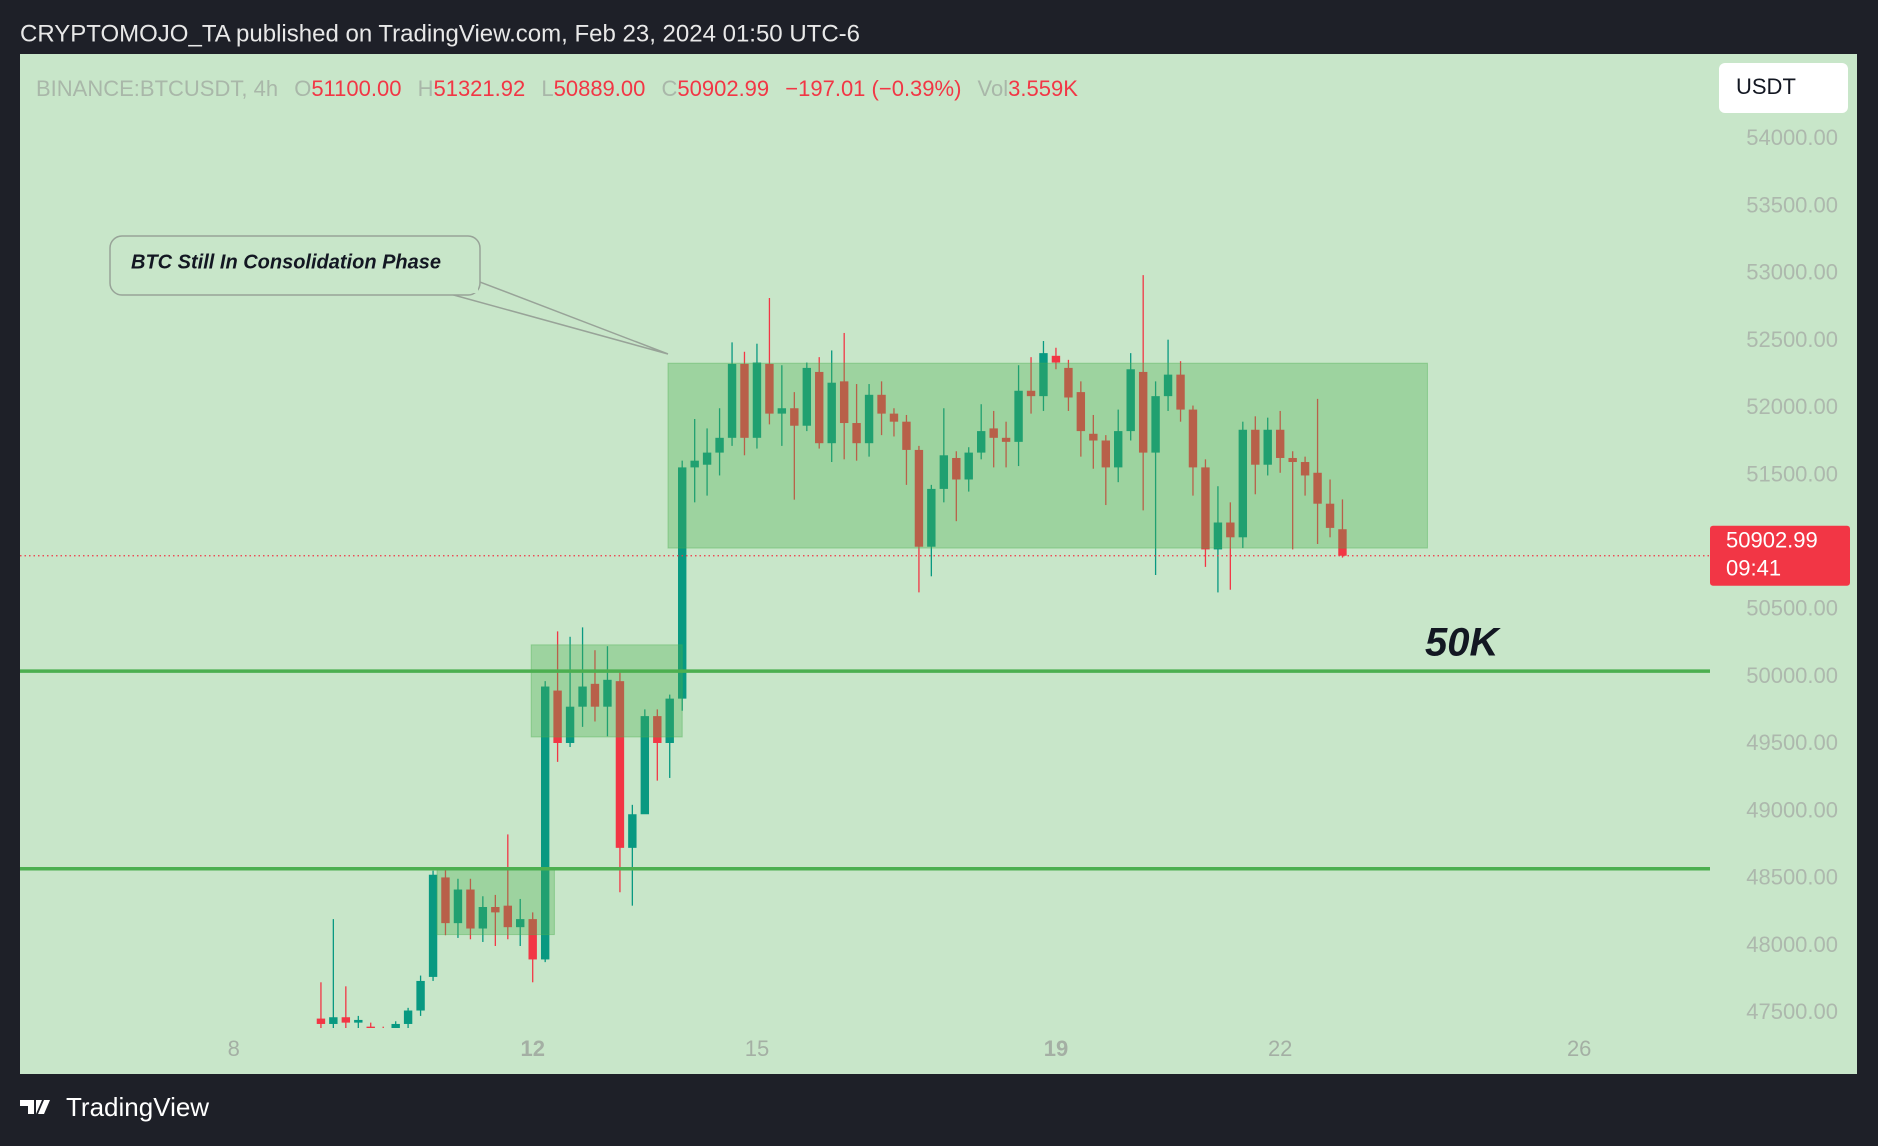 The image size is (1878, 1146). What do you see at coordinates (426, 88) in the screenshot?
I see `high-label: H` at bounding box center [426, 88].